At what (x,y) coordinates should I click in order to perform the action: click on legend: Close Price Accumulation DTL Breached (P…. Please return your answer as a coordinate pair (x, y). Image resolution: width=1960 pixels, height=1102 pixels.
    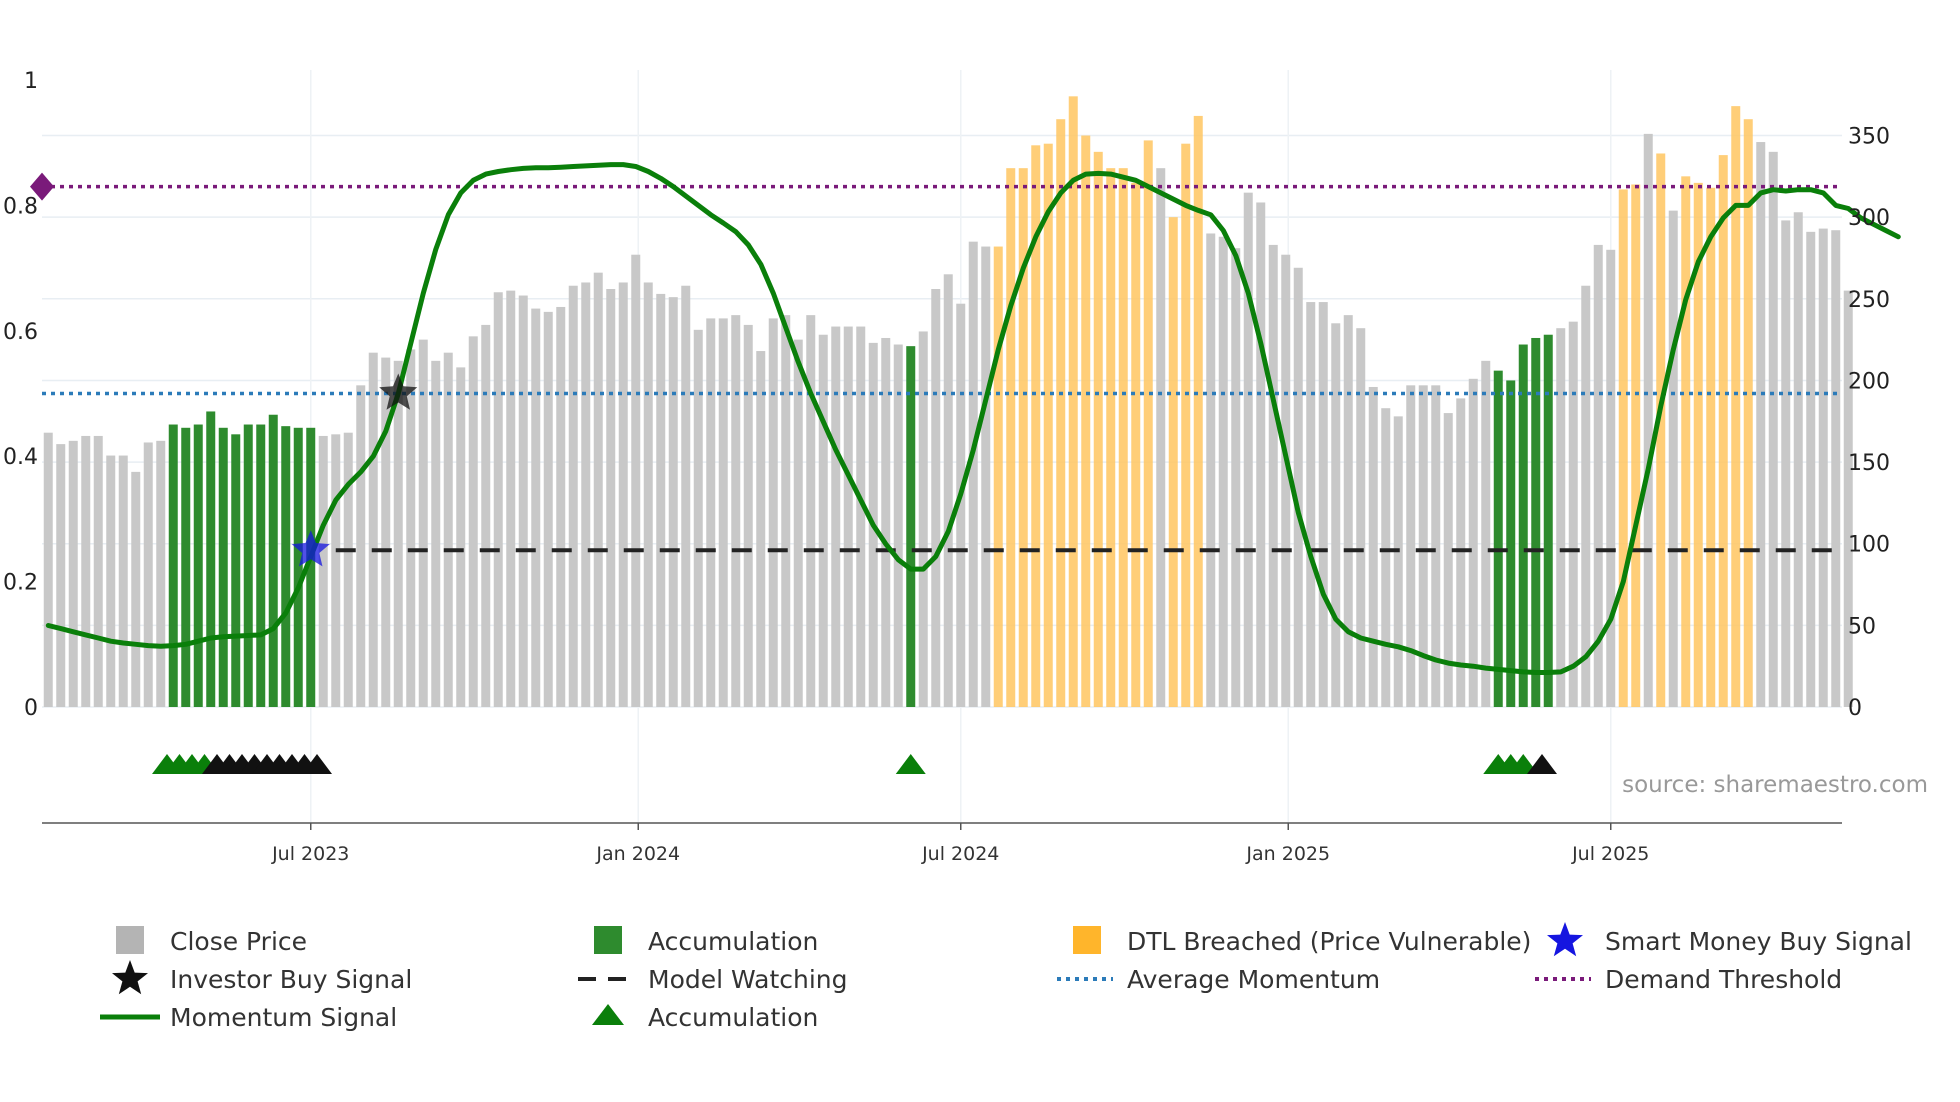
    Looking at the image, I should click on (1006, 977).